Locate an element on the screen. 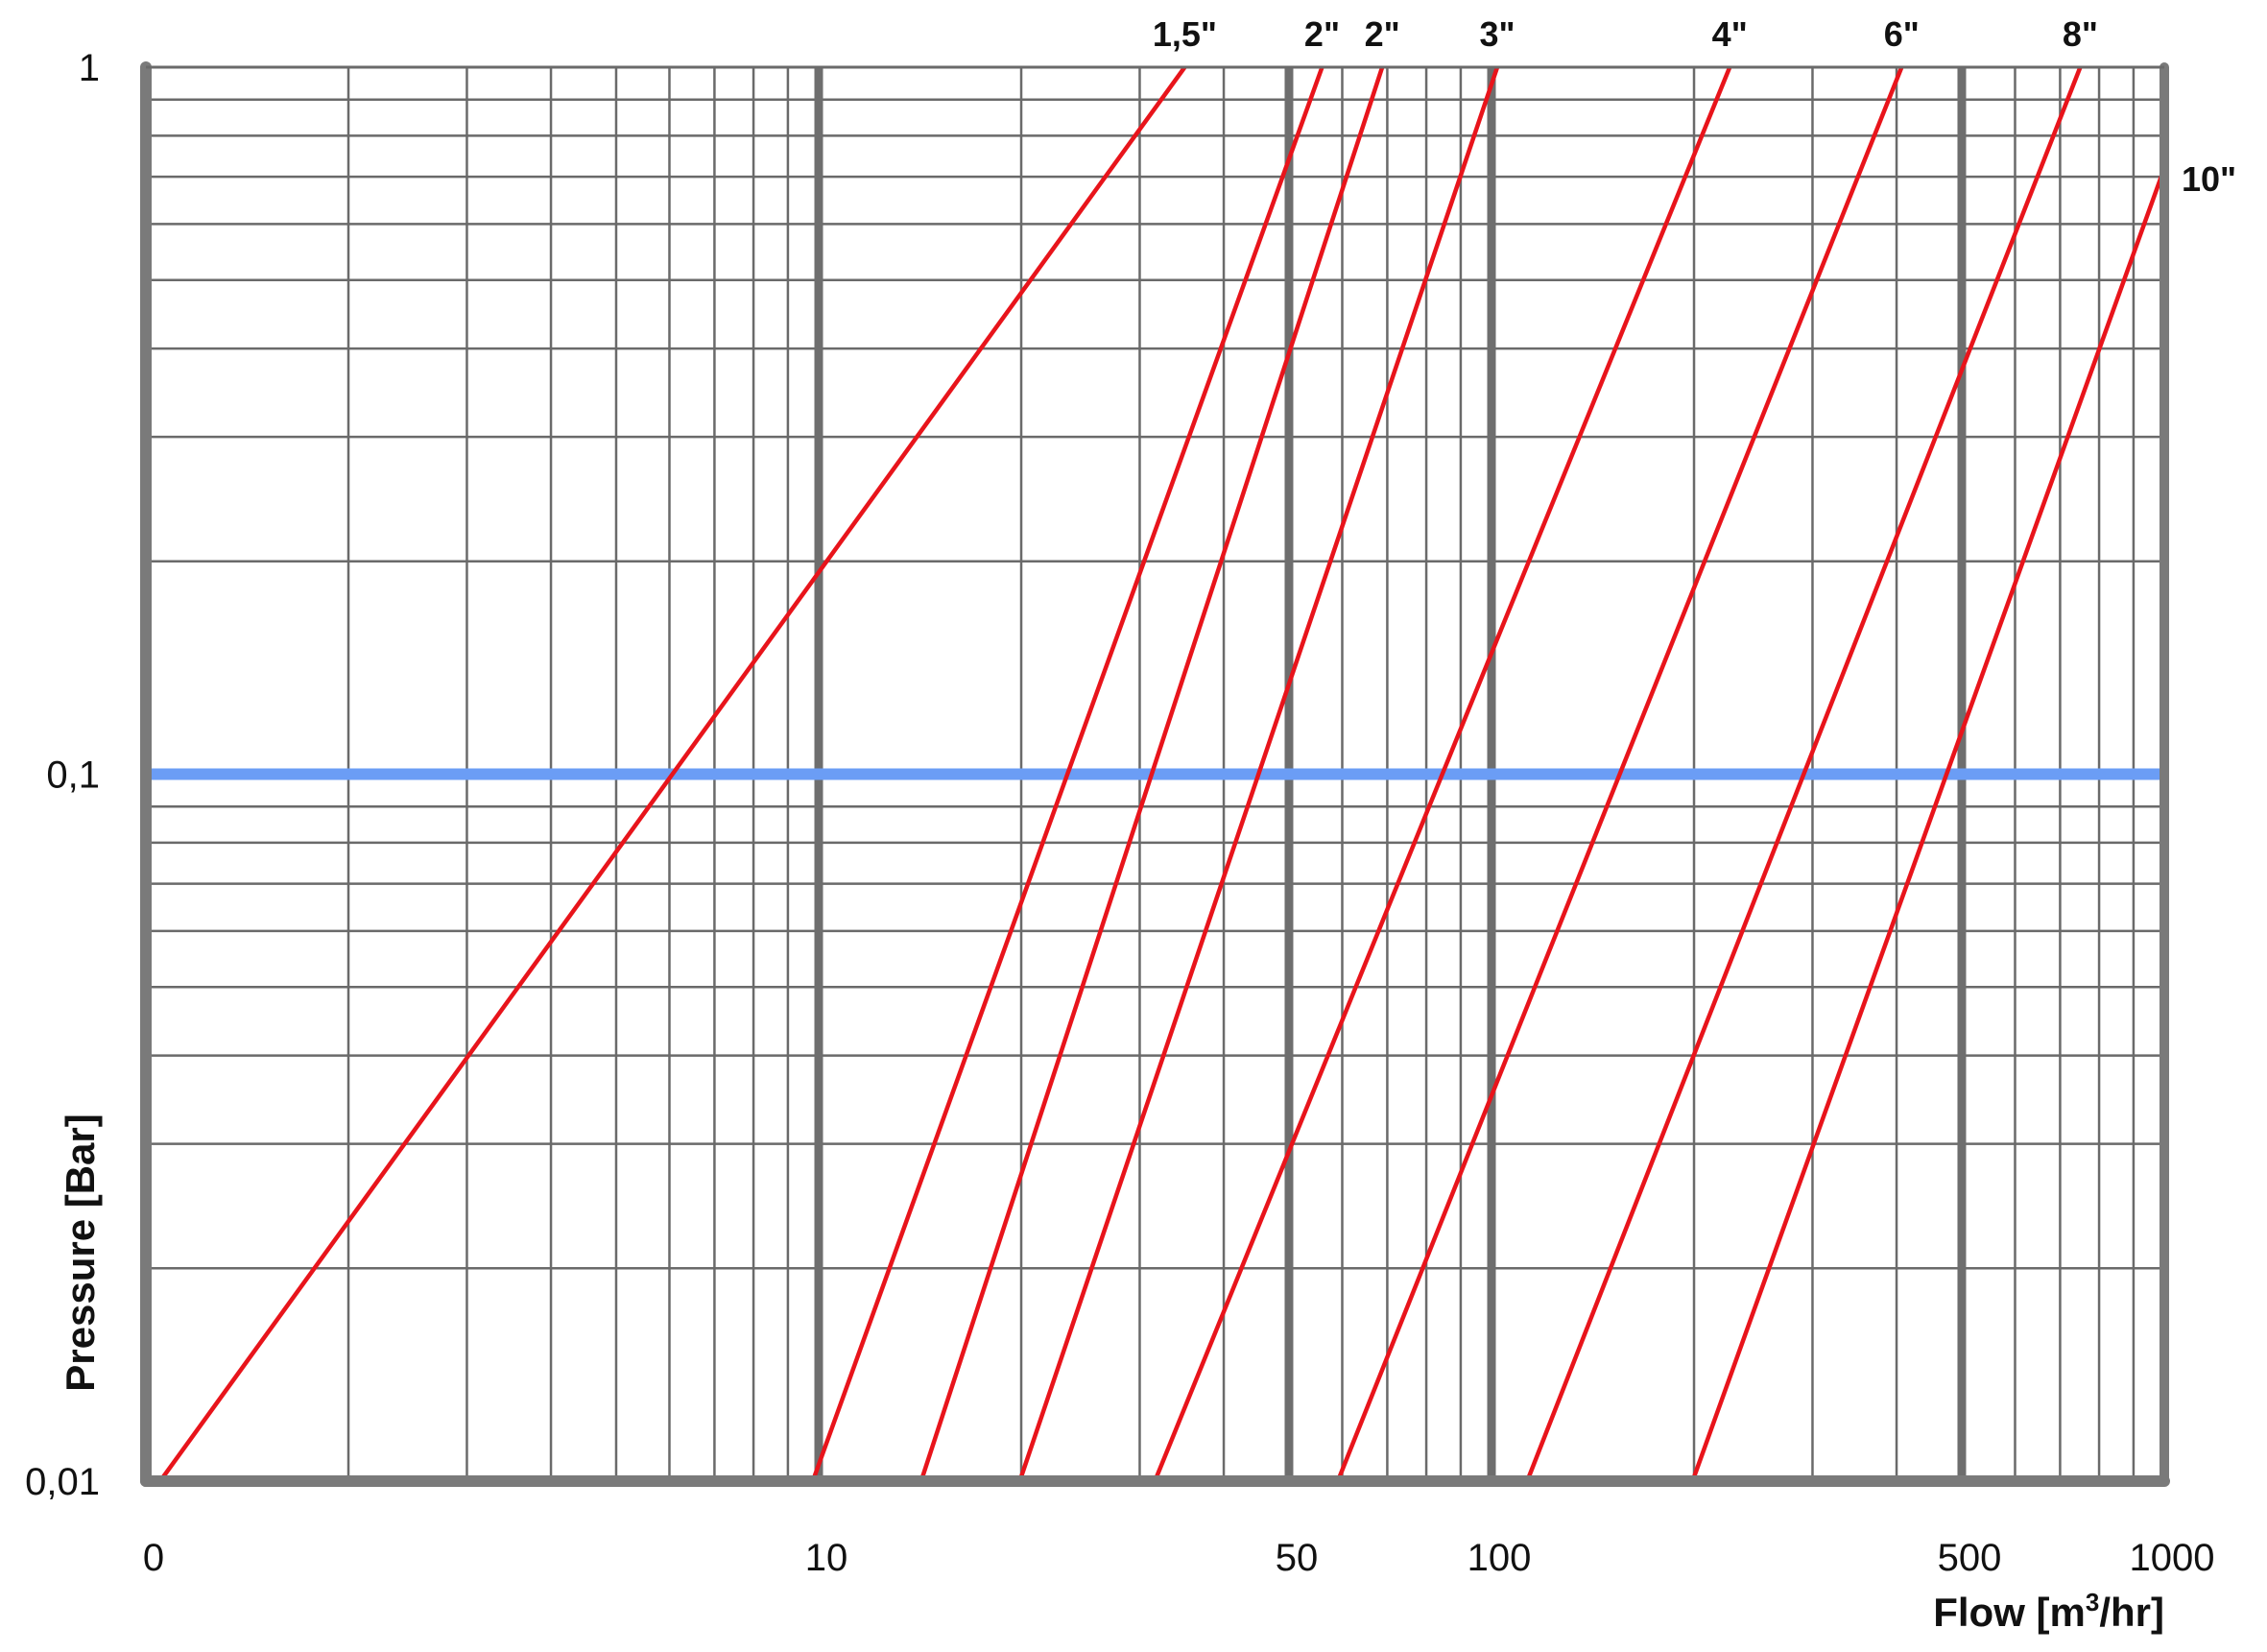 This screenshot has width=2267, height=1652. x-axis-title: Flow [m3/hr] is located at coordinates (2048, 1611).